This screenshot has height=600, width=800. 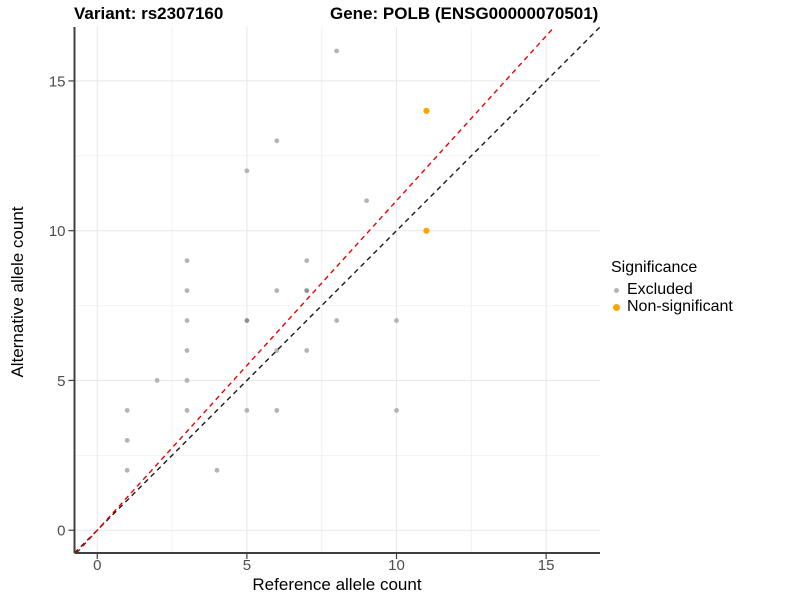 What do you see at coordinates (97, 565) in the screenshot?
I see `x-tick-label: 0` at bounding box center [97, 565].